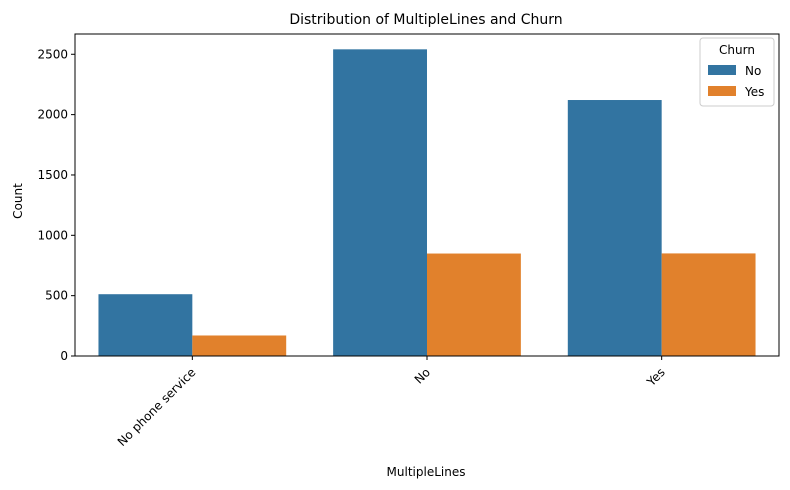  I want to click on legend-entry-label: No, so click(753, 71).